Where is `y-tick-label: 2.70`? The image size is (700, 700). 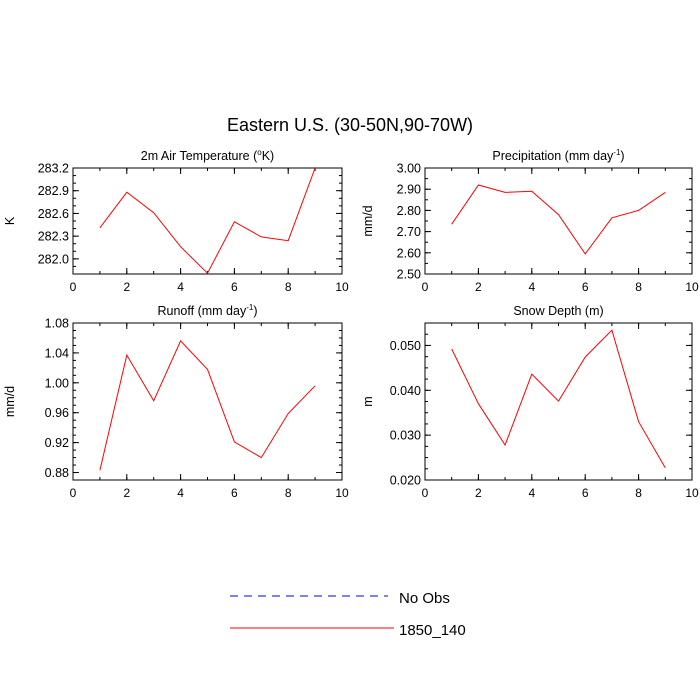
y-tick-label: 2.70 is located at coordinates (409, 232).